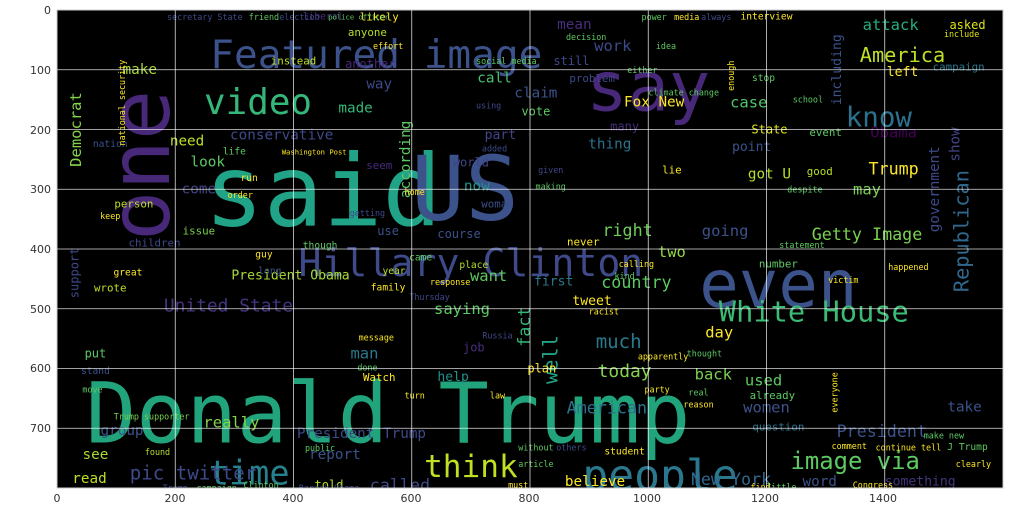 Image resolution: width=1023 pixels, height=523 pixels. Describe the element at coordinates (40, 70) in the screenshot. I see `y-tick-label: 100` at that location.